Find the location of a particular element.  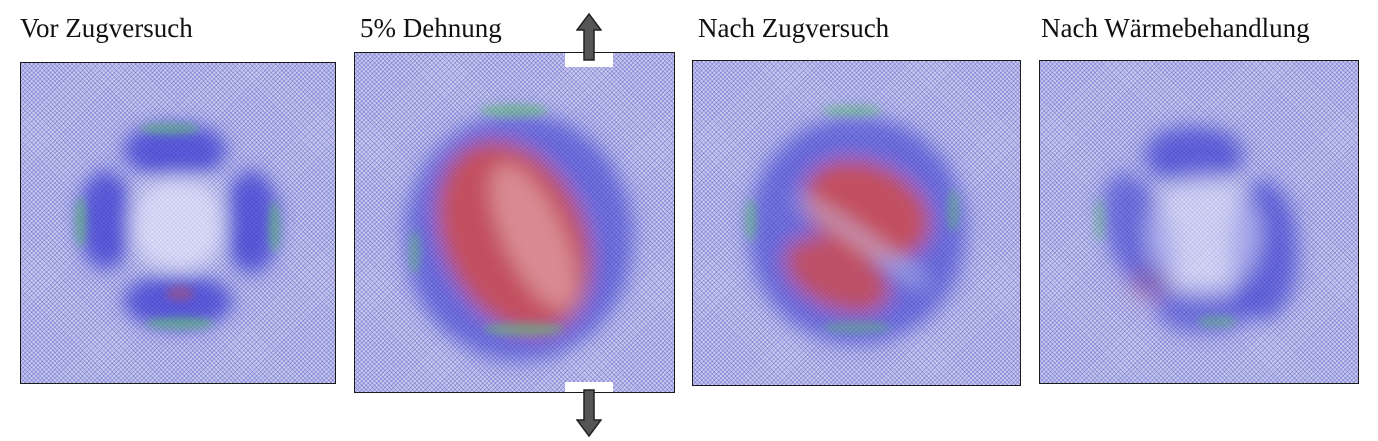

label-5-percent-strain: 5% Dehnung is located at coordinates (431, 28).